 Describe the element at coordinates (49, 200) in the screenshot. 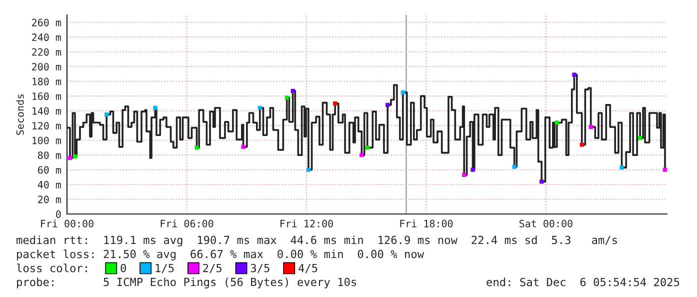

I see `y-tick-label: 20 m` at that location.